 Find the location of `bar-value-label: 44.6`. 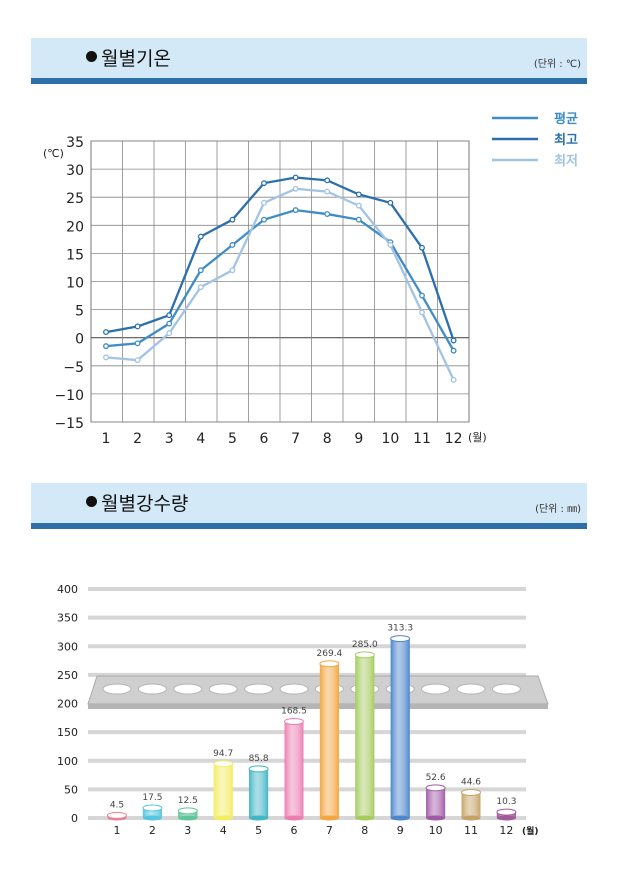

bar-value-label: 44.6 is located at coordinates (471, 782).